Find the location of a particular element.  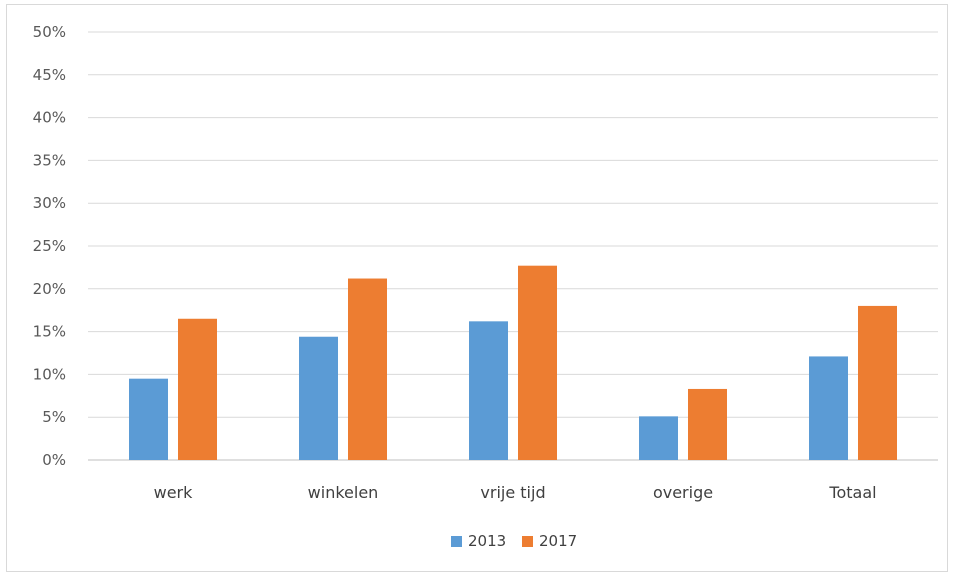

bar-2013-vrije-tijd is located at coordinates (488, 390).